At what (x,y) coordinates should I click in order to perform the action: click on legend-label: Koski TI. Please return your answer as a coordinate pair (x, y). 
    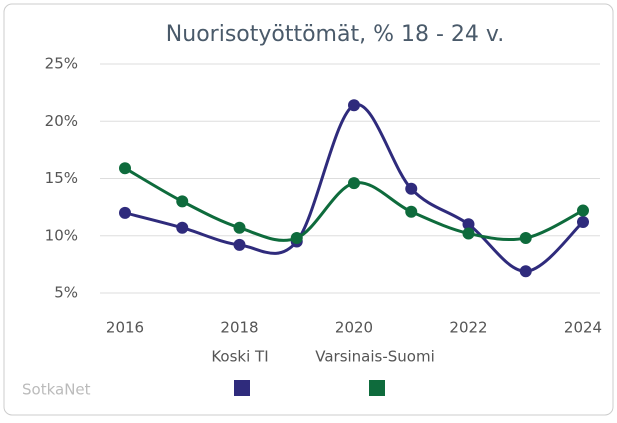
    Looking at the image, I should click on (239, 357).